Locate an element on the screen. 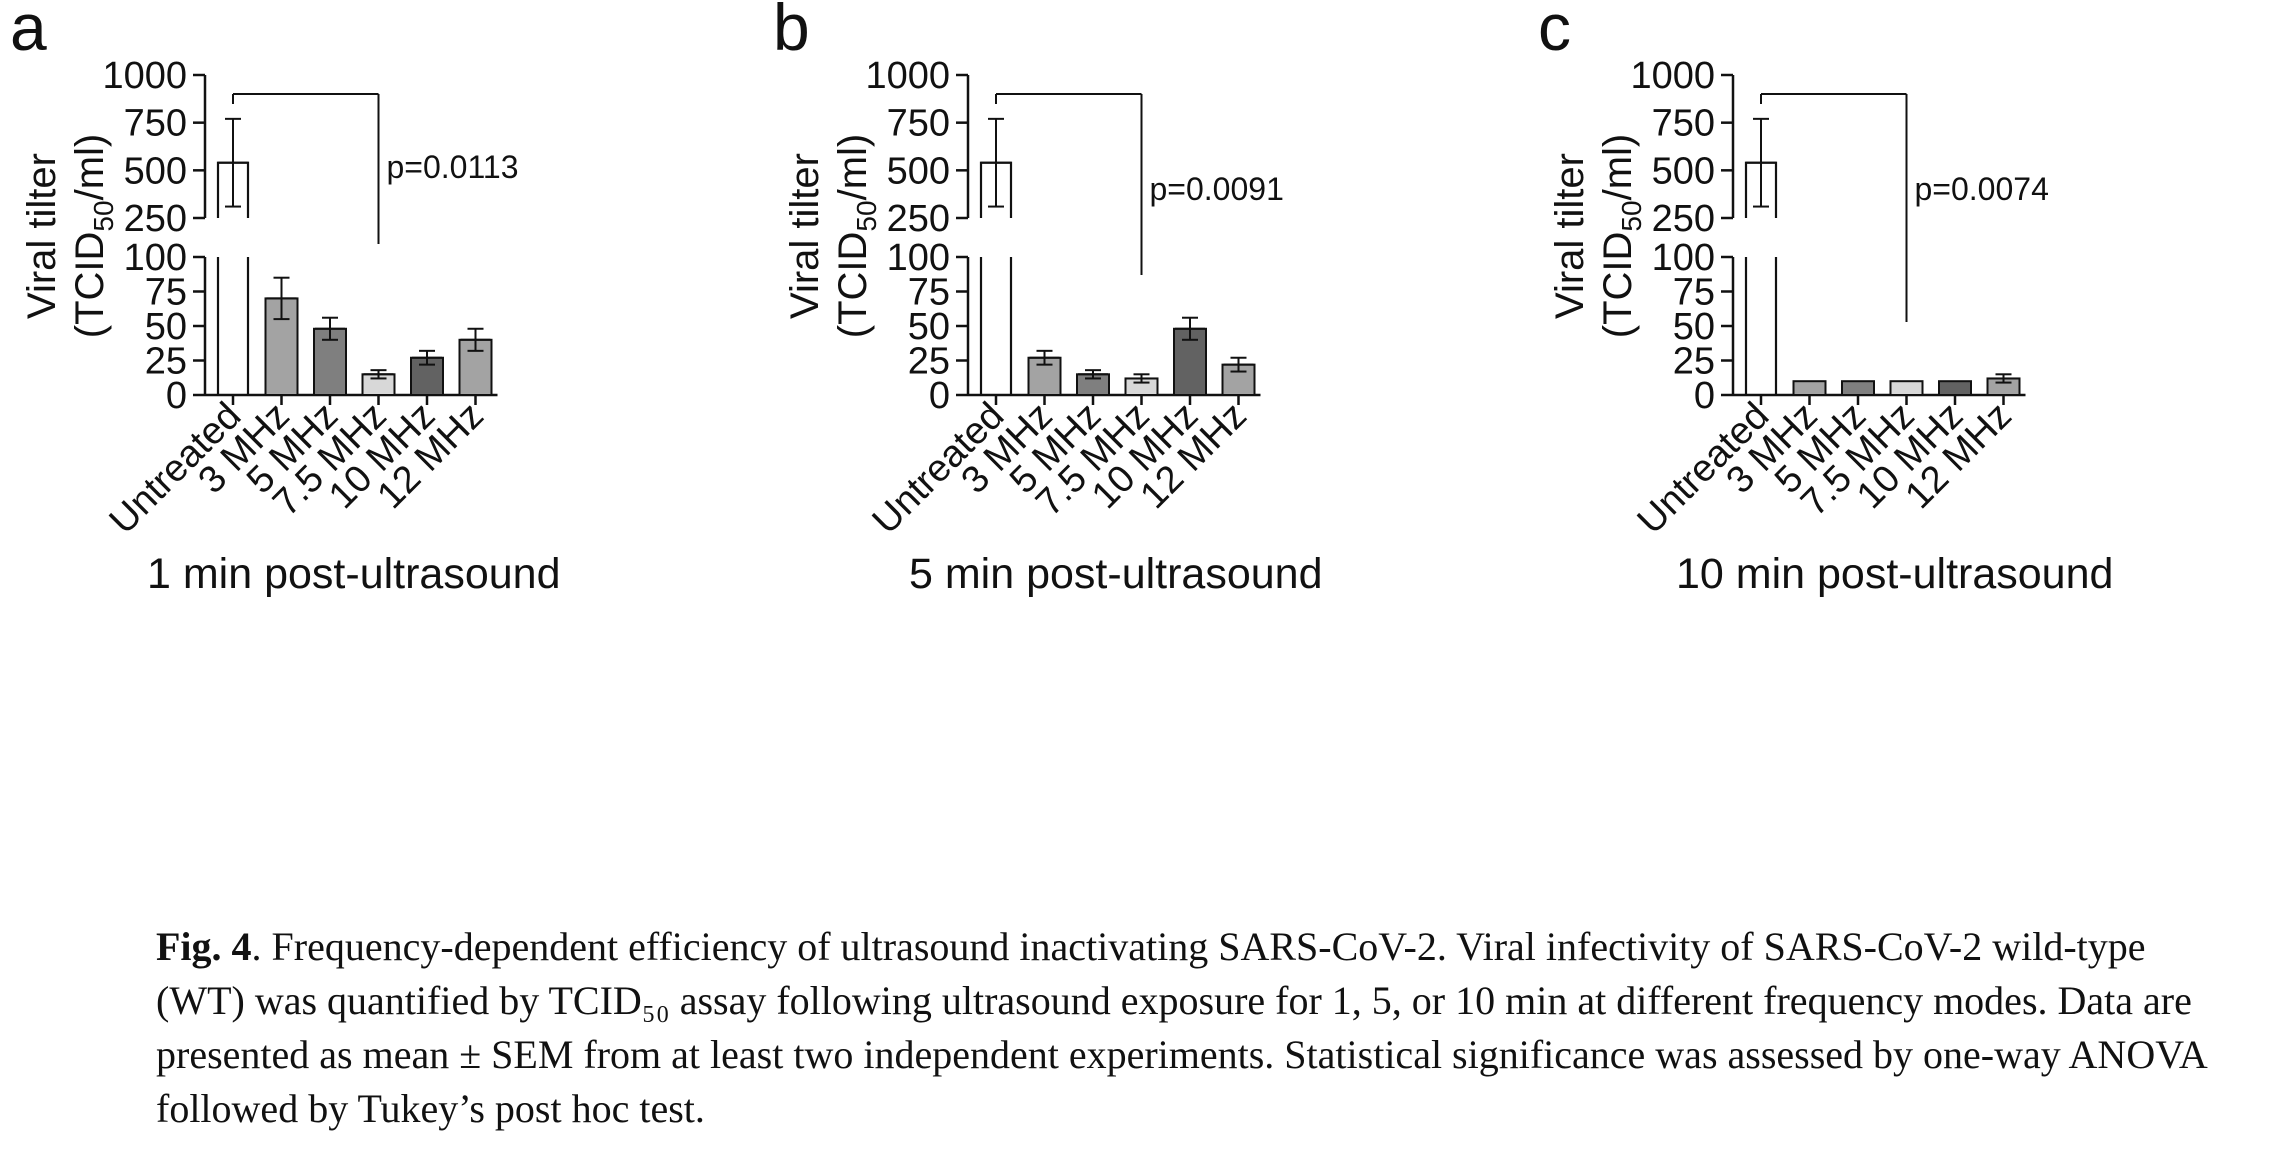 The height and width of the screenshot is (1150, 2284). p-value-label: p=0.0074 is located at coordinates (1982, 189).